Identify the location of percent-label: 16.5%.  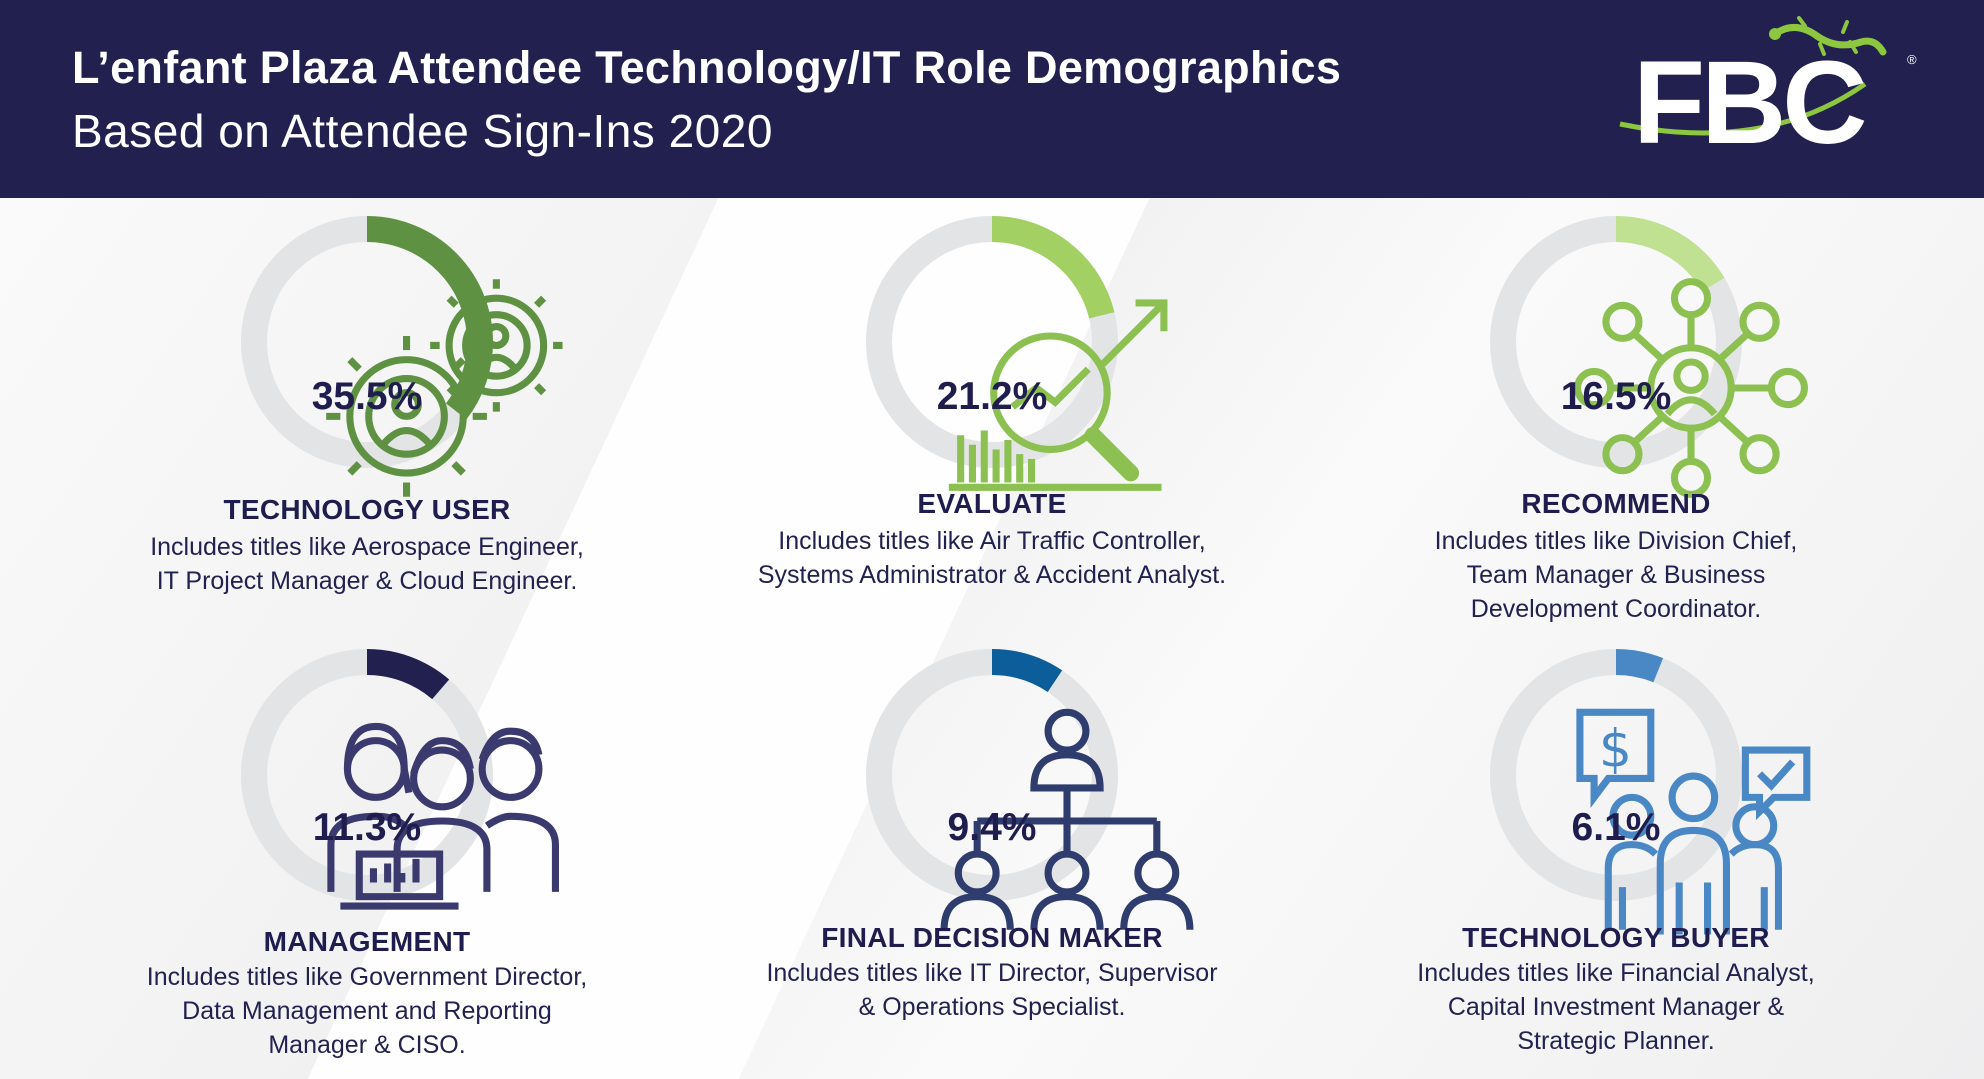
(1616, 396).